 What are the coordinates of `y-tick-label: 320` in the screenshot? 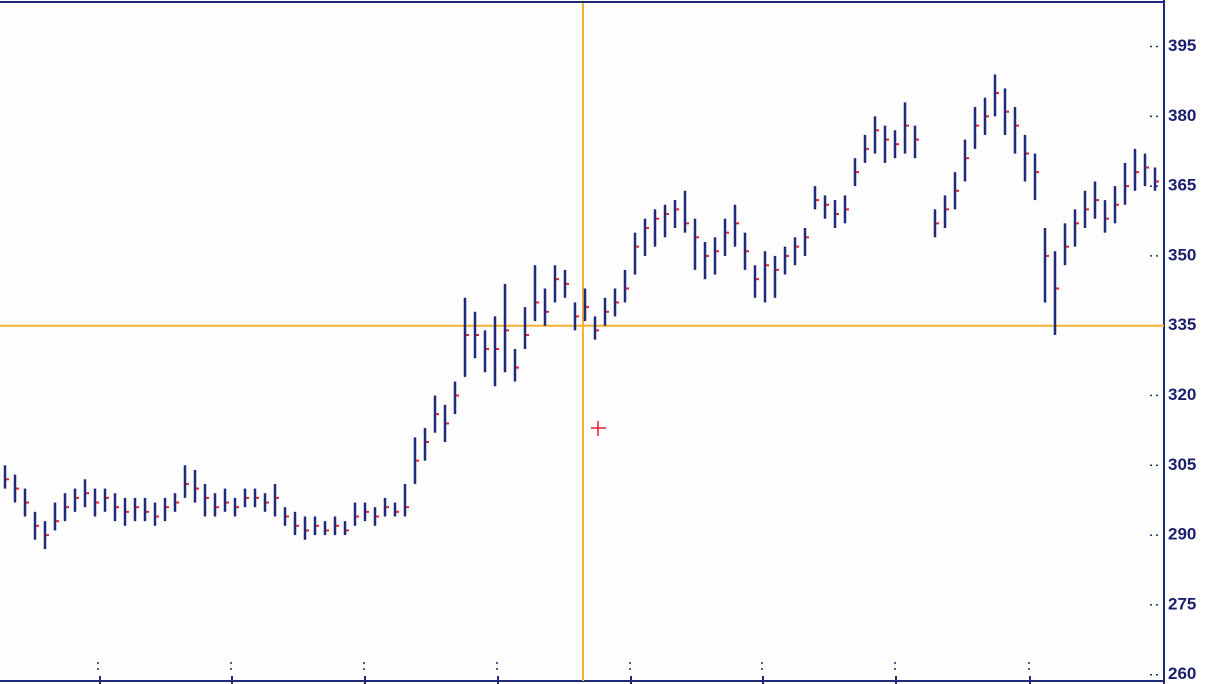 It's located at (1182, 394).